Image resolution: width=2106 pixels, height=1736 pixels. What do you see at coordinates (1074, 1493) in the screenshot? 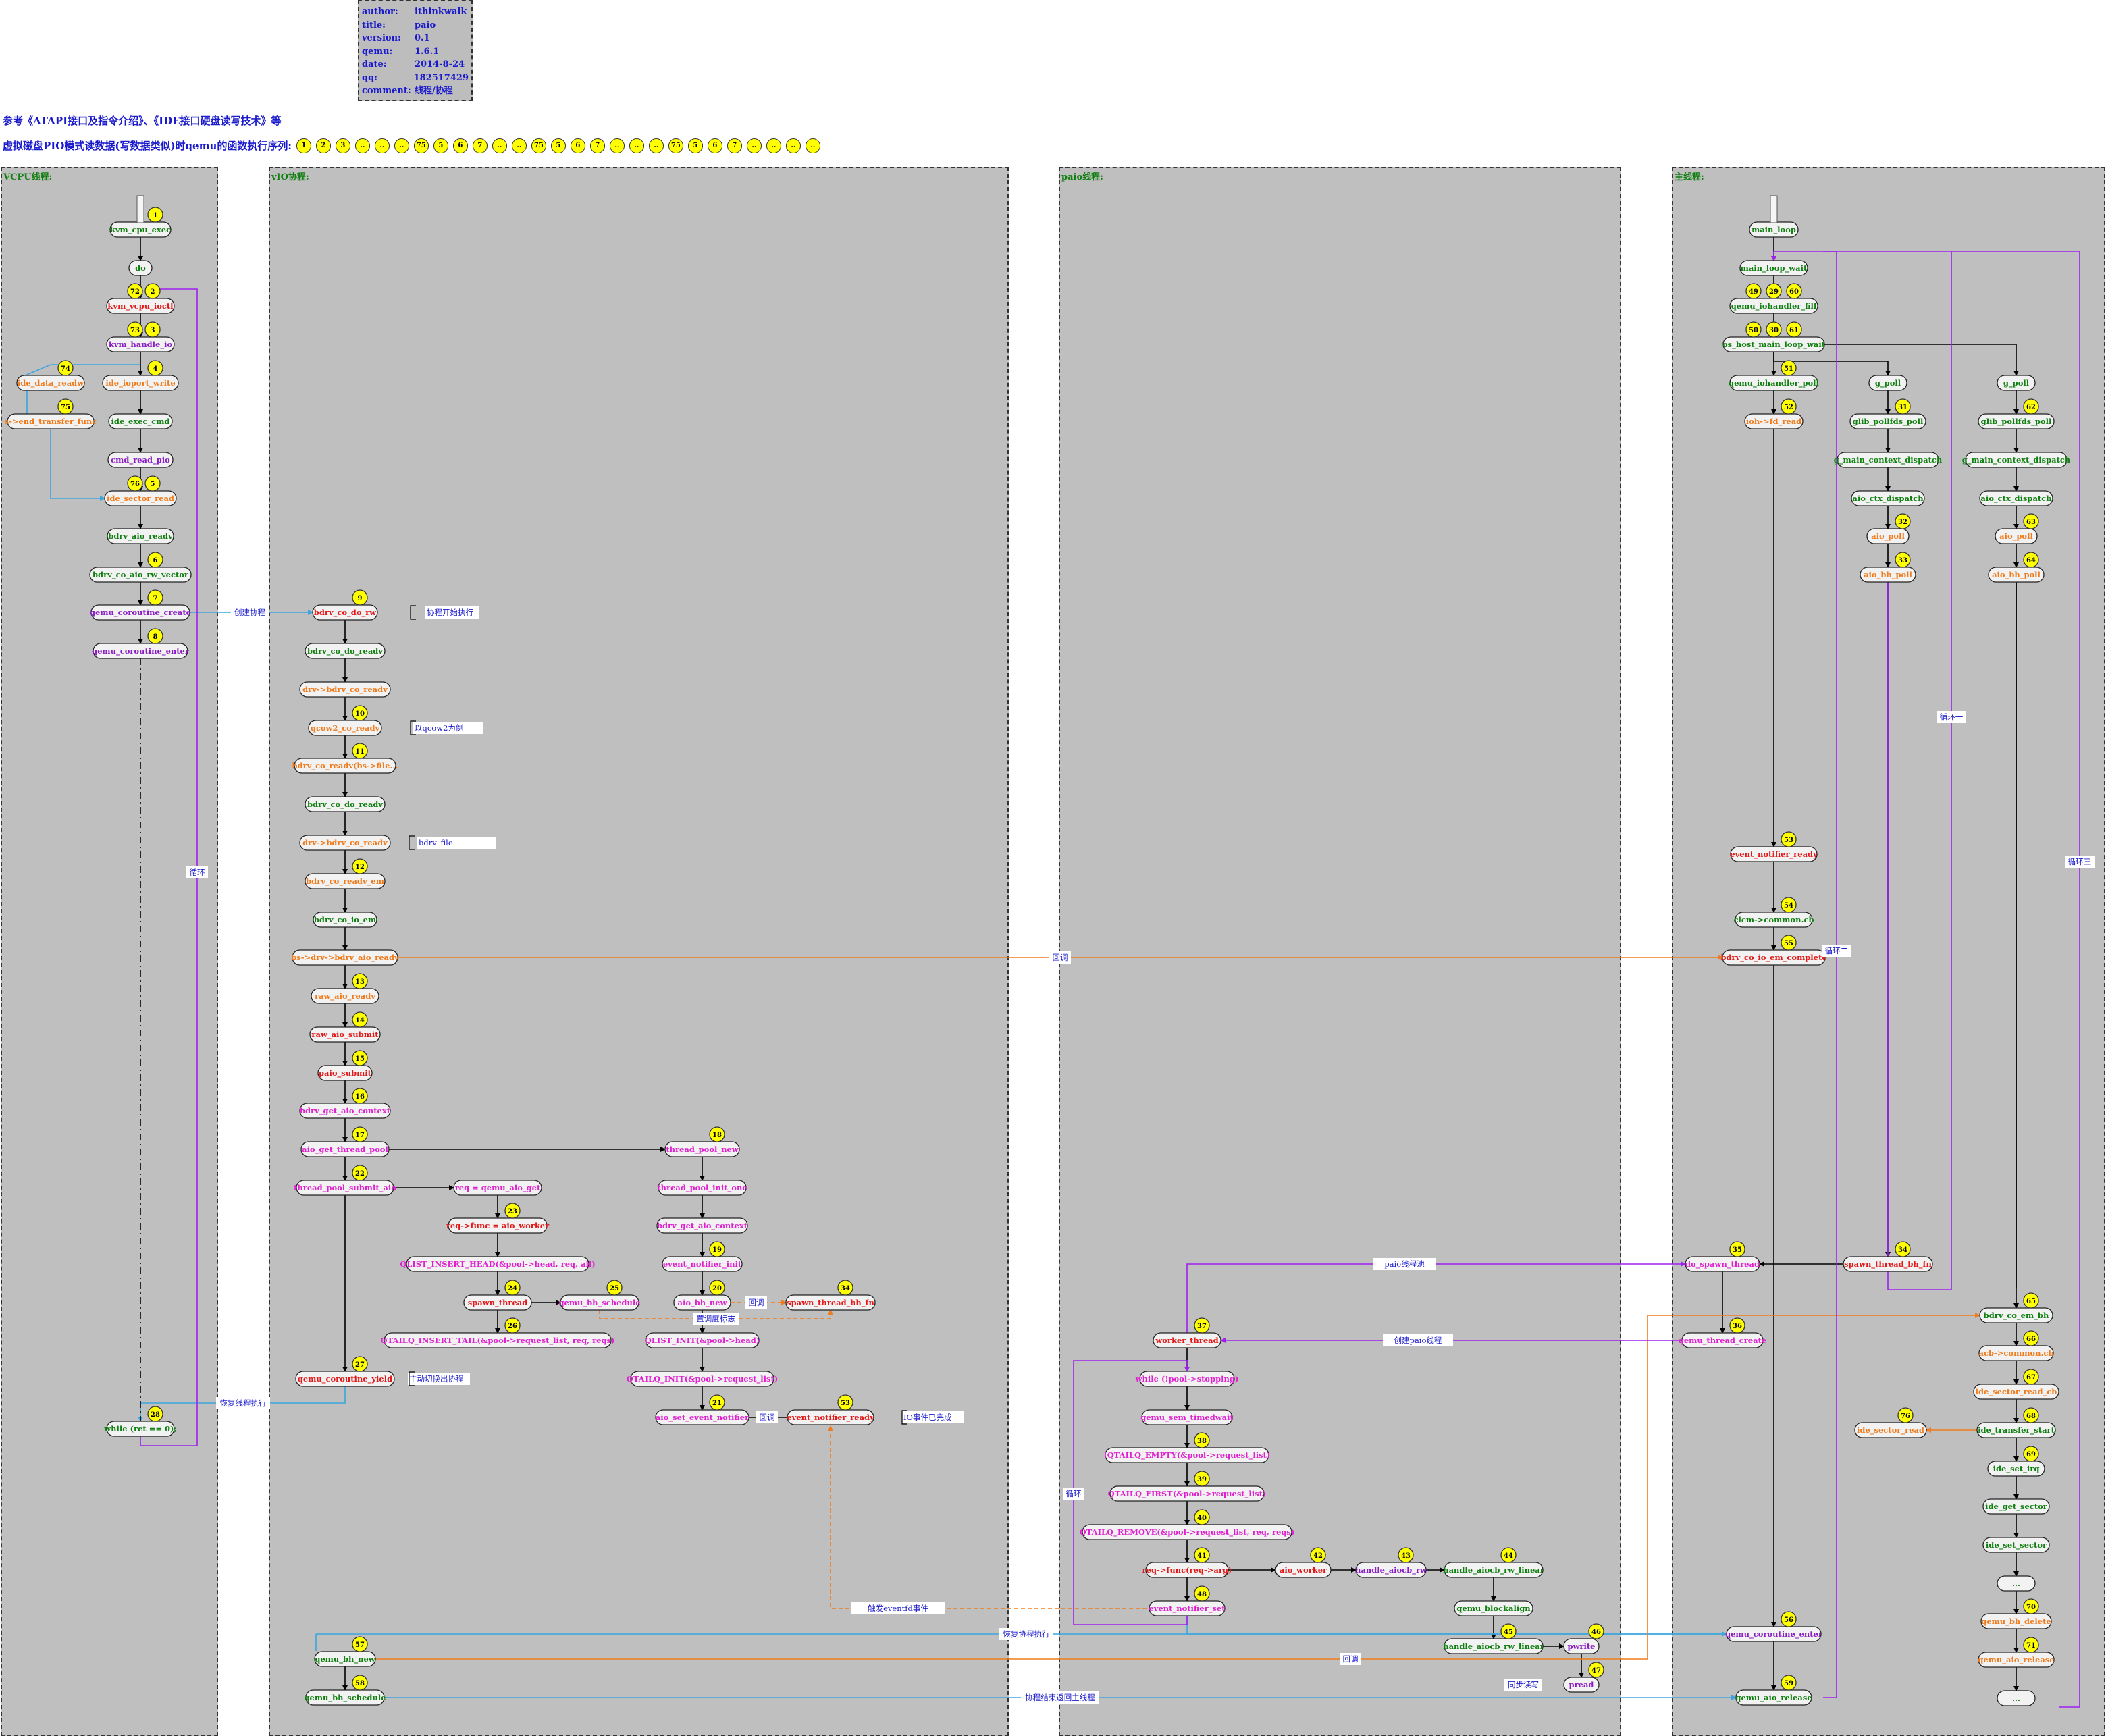
I see `label-text: 循环` at bounding box center [1074, 1493].